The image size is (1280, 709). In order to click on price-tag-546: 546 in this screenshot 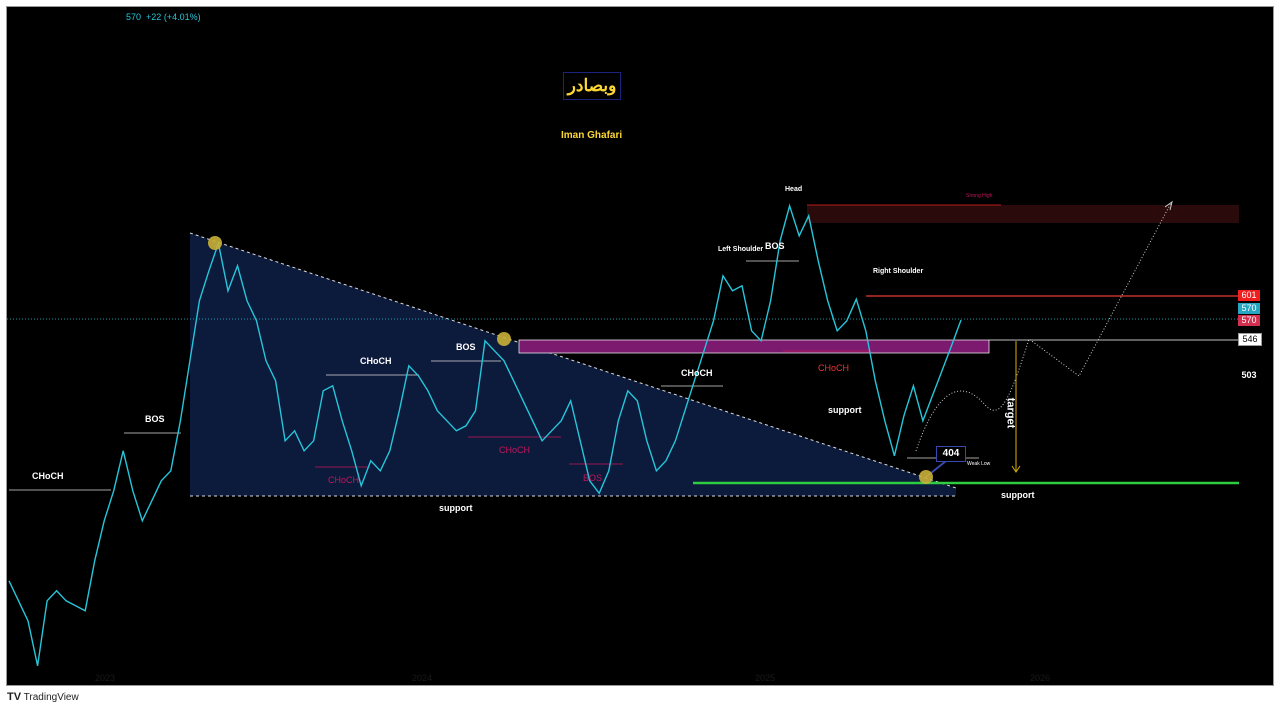, I will do `click(1250, 339)`.